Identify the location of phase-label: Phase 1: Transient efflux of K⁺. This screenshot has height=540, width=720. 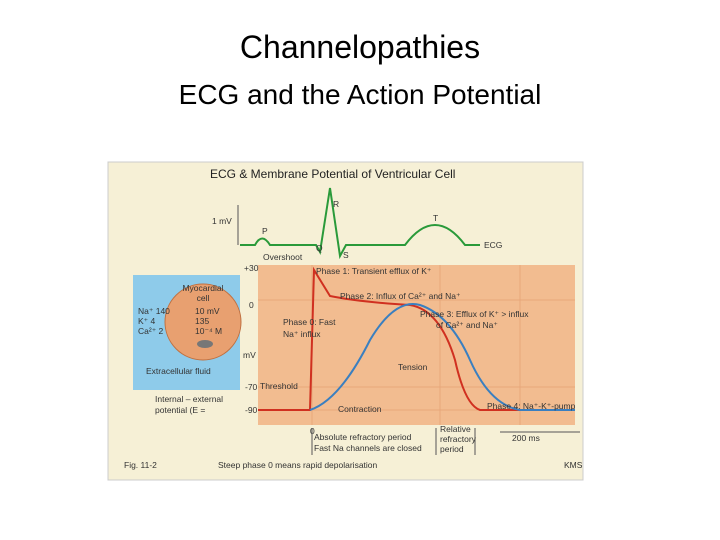
(374, 271).